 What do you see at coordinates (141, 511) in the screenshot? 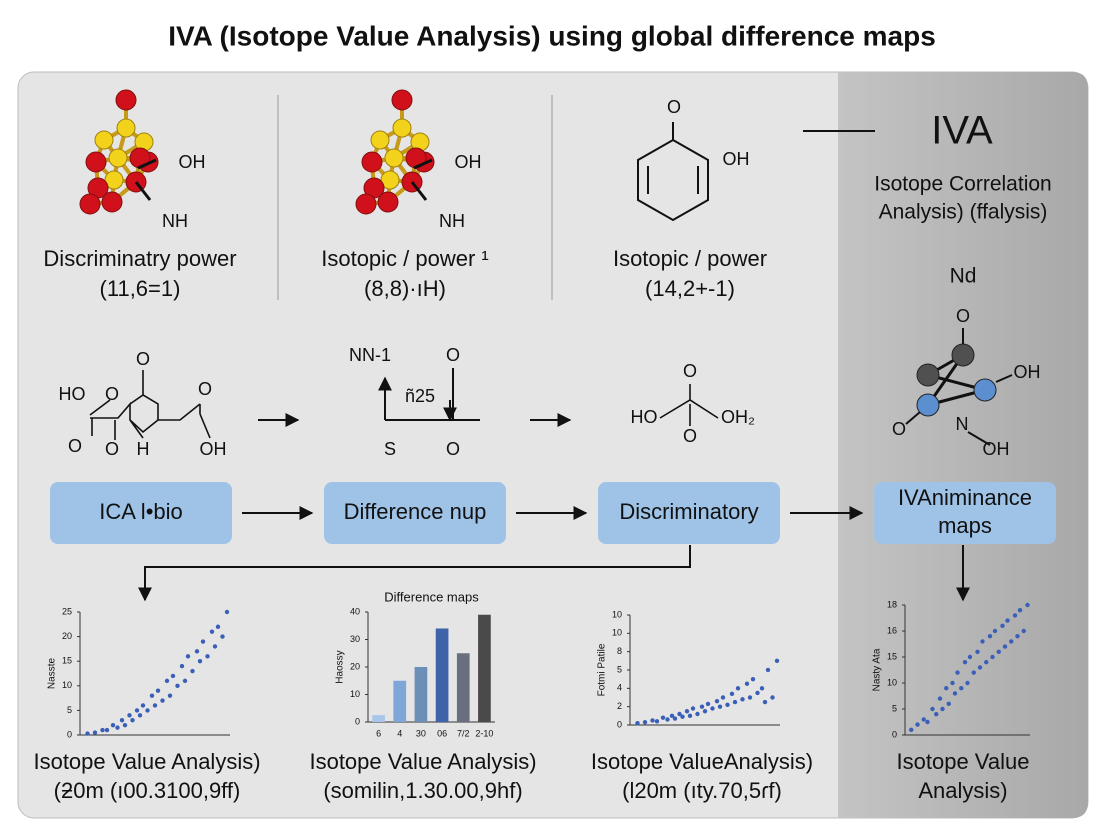
I see `label: ICA l•bio` at bounding box center [141, 511].